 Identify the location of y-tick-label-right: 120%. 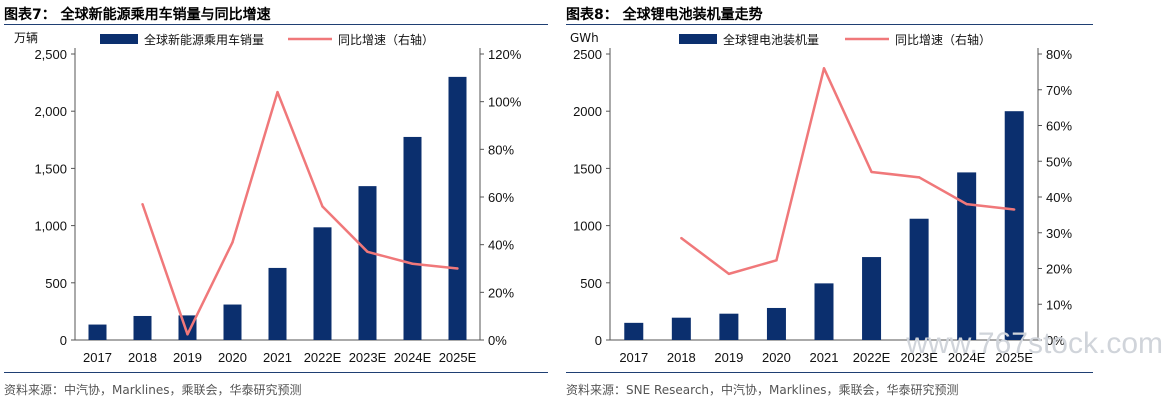
(505, 54).